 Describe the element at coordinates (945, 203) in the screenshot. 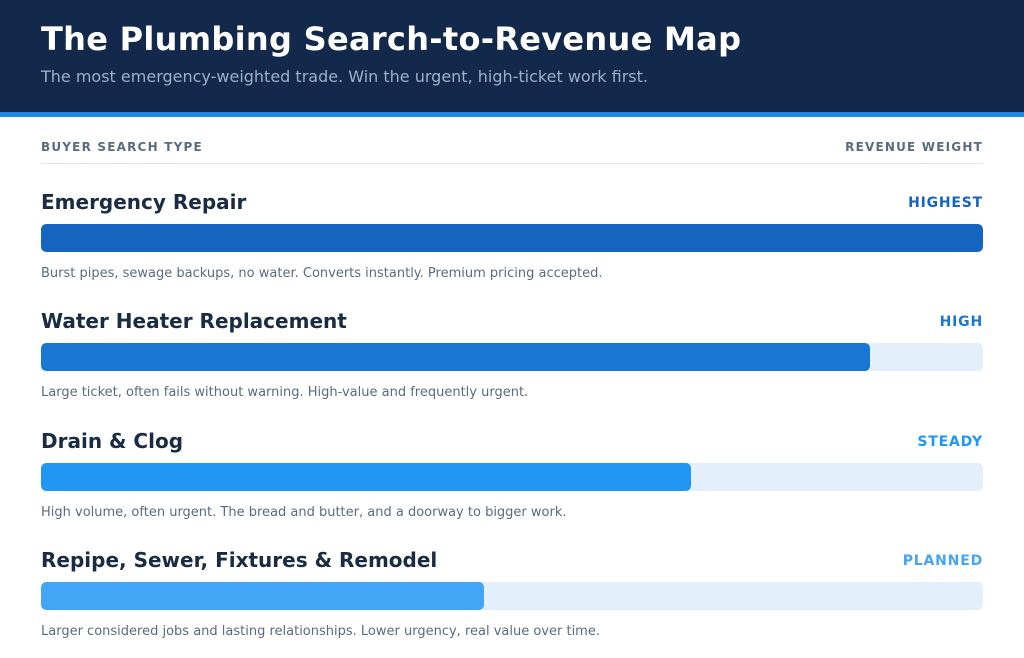

I see `weight-label: HIGHEST` at that location.